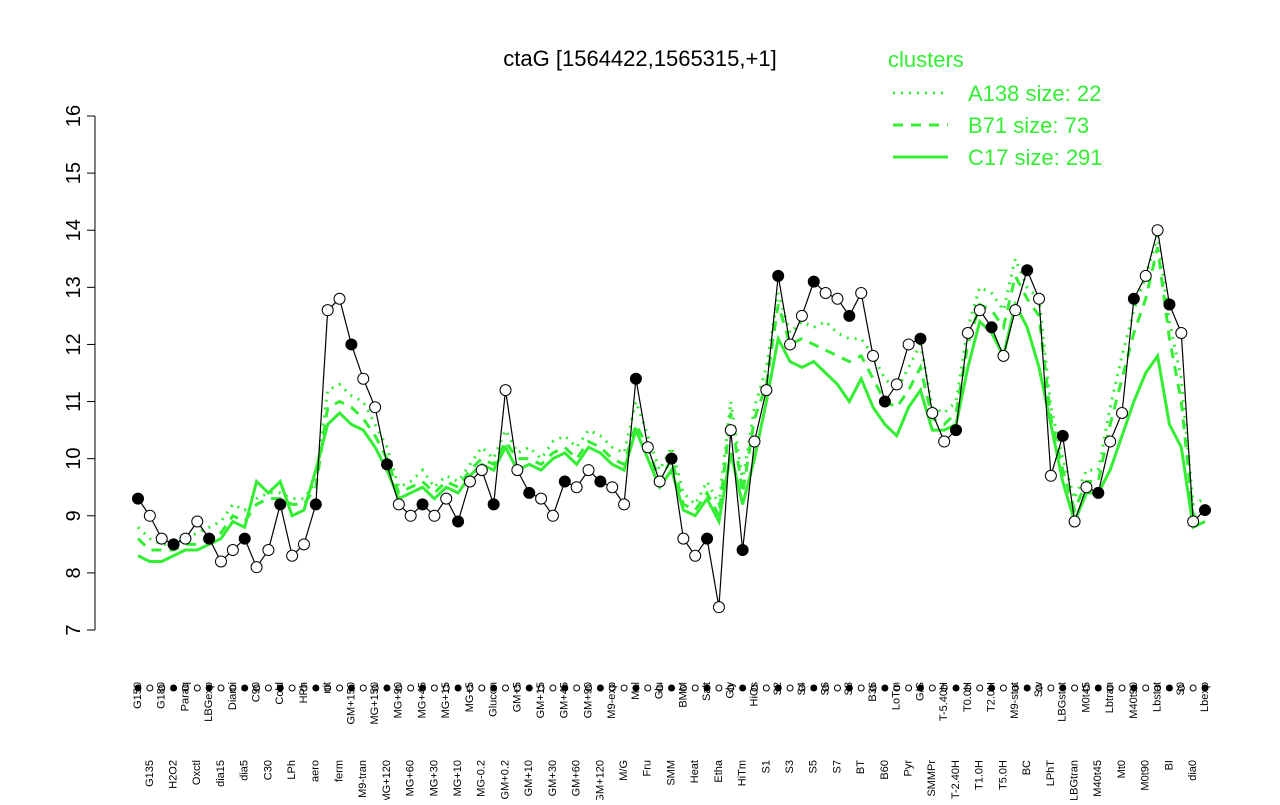 The width and height of the screenshot is (1280, 805). What do you see at coordinates (1157, 697) in the screenshot?
I see `x-tick-label: Lbstat` at bounding box center [1157, 697].